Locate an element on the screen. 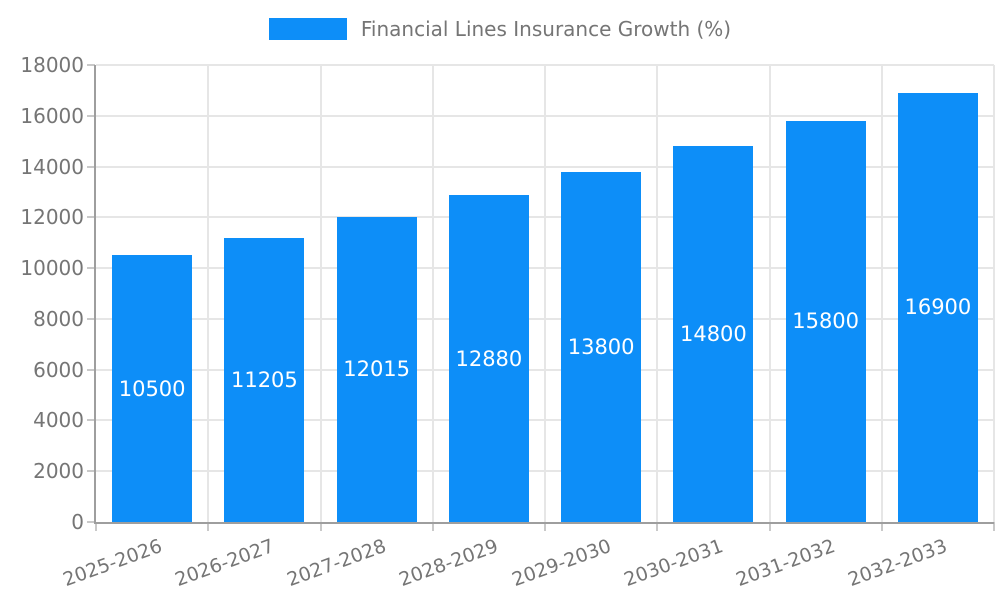 This screenshot has height=600, width=1000. bar-value-label: 15800 is located at coordinates (826, 321).